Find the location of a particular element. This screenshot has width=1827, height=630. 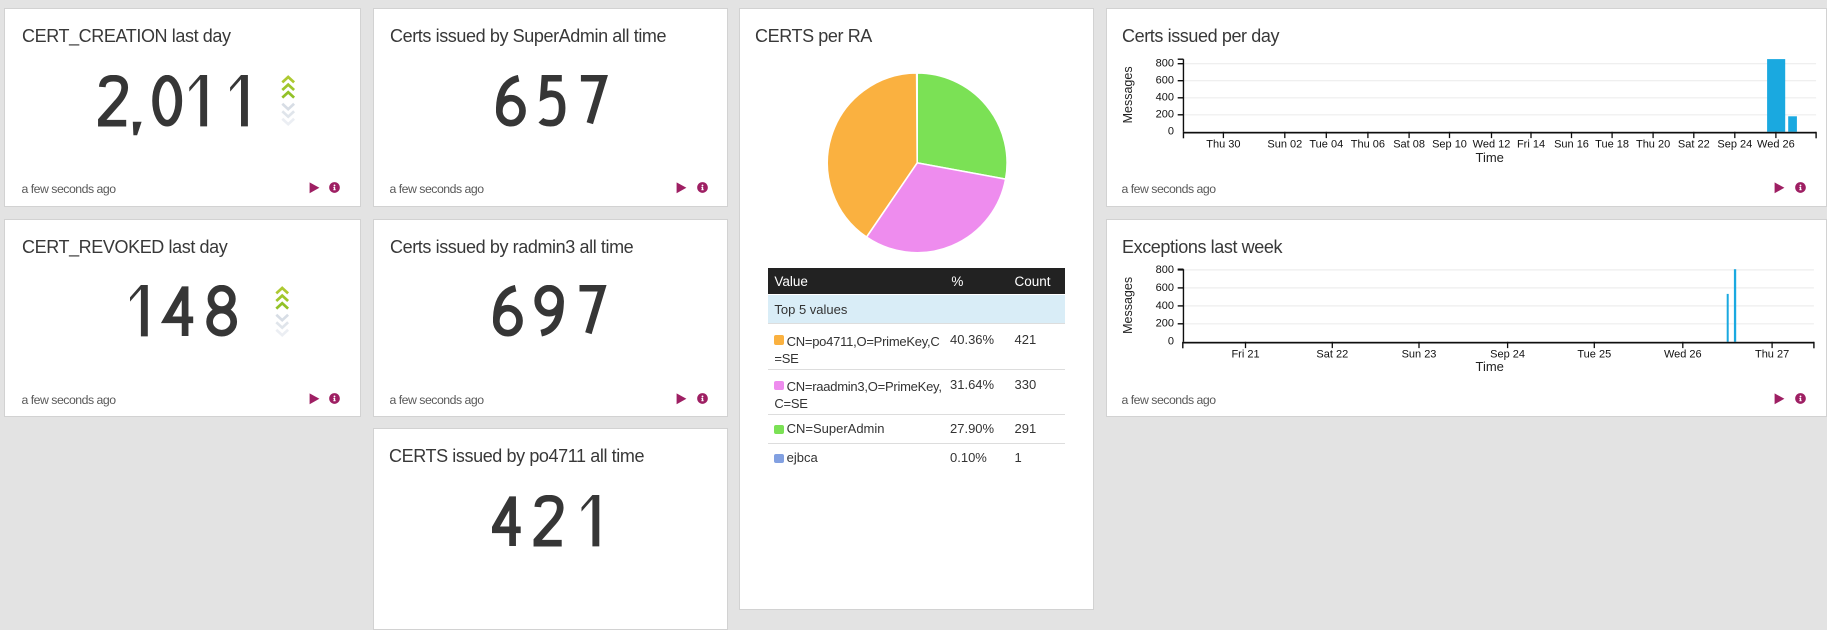

svg-text: Sun 02 is located at coordinates (1284, 145).